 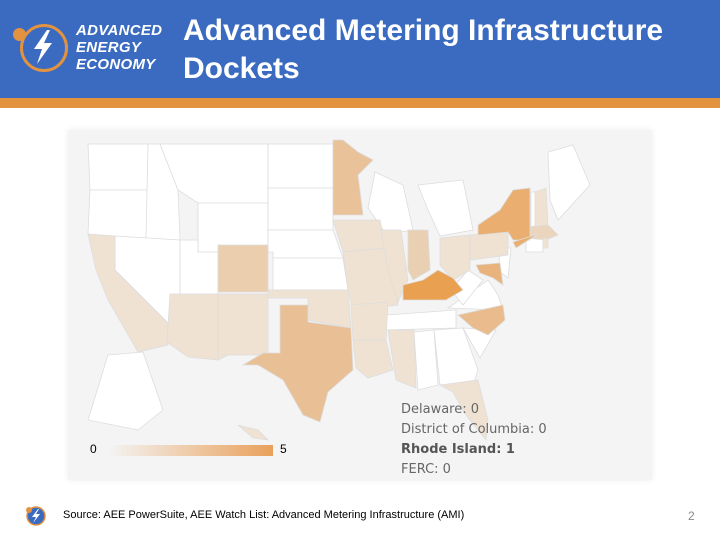 What do you see at coordinates (541, 208) in the screenshot?
I see `state-new-hampshire` at bounding box center [541, 208].